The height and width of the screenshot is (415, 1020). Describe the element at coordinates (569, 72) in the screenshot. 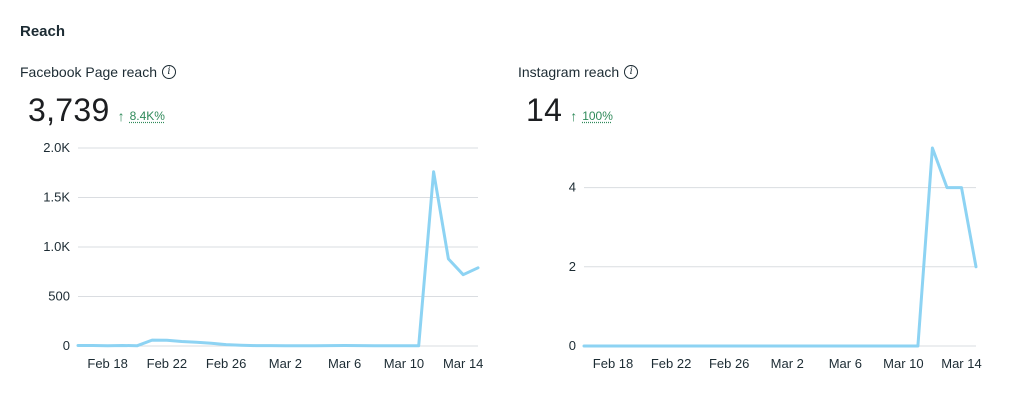

I see `instagram-reach-title-text: Instagram reach` at that location.